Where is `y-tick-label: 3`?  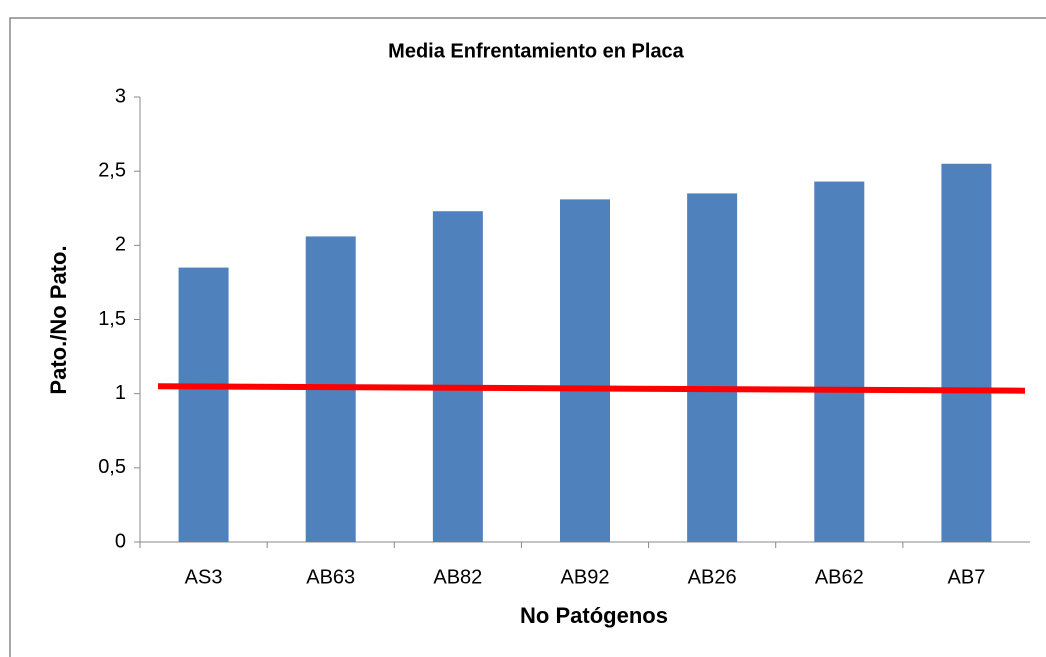
y-tick-label: 3 is located at coordinates (120, 96).